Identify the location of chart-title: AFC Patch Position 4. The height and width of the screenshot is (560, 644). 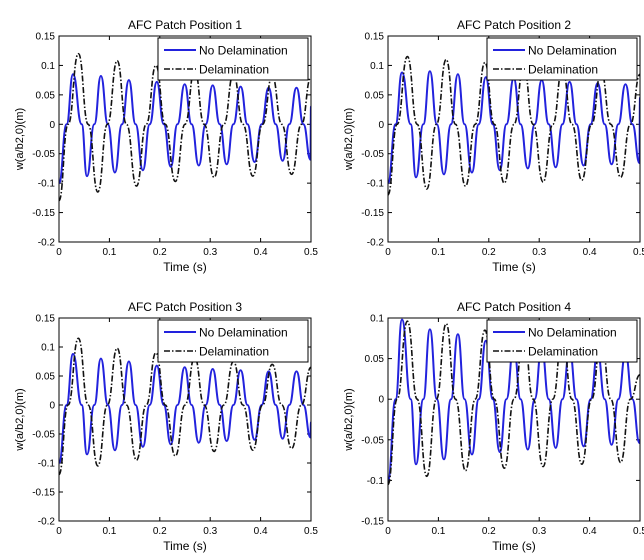
(514, 307).